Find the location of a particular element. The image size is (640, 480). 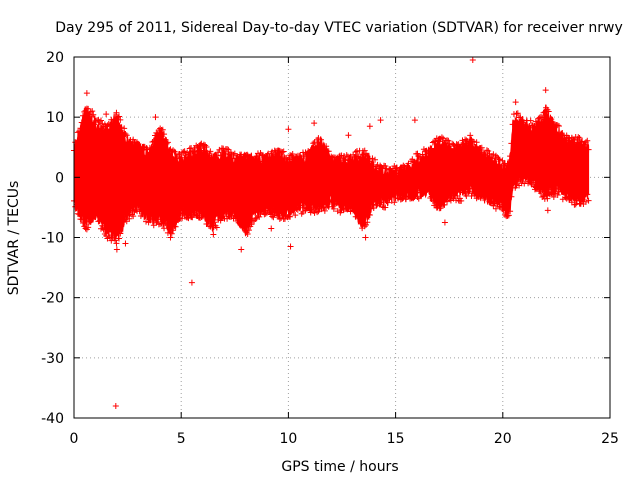

x-axis-label: GPS time / hours is located at coordinates (339, 467).